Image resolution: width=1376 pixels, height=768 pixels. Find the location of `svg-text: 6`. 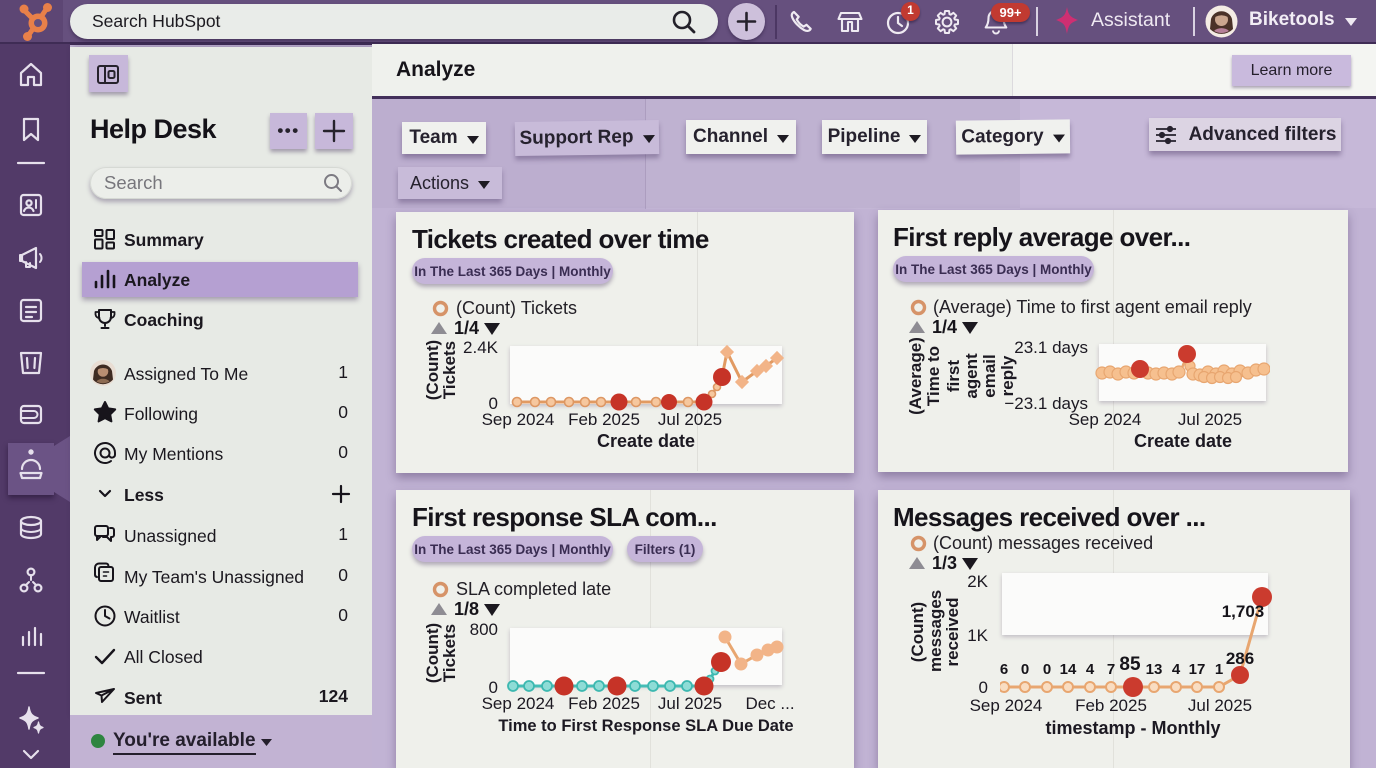

svg-text: 6 is located at coordinates (1004, 669).